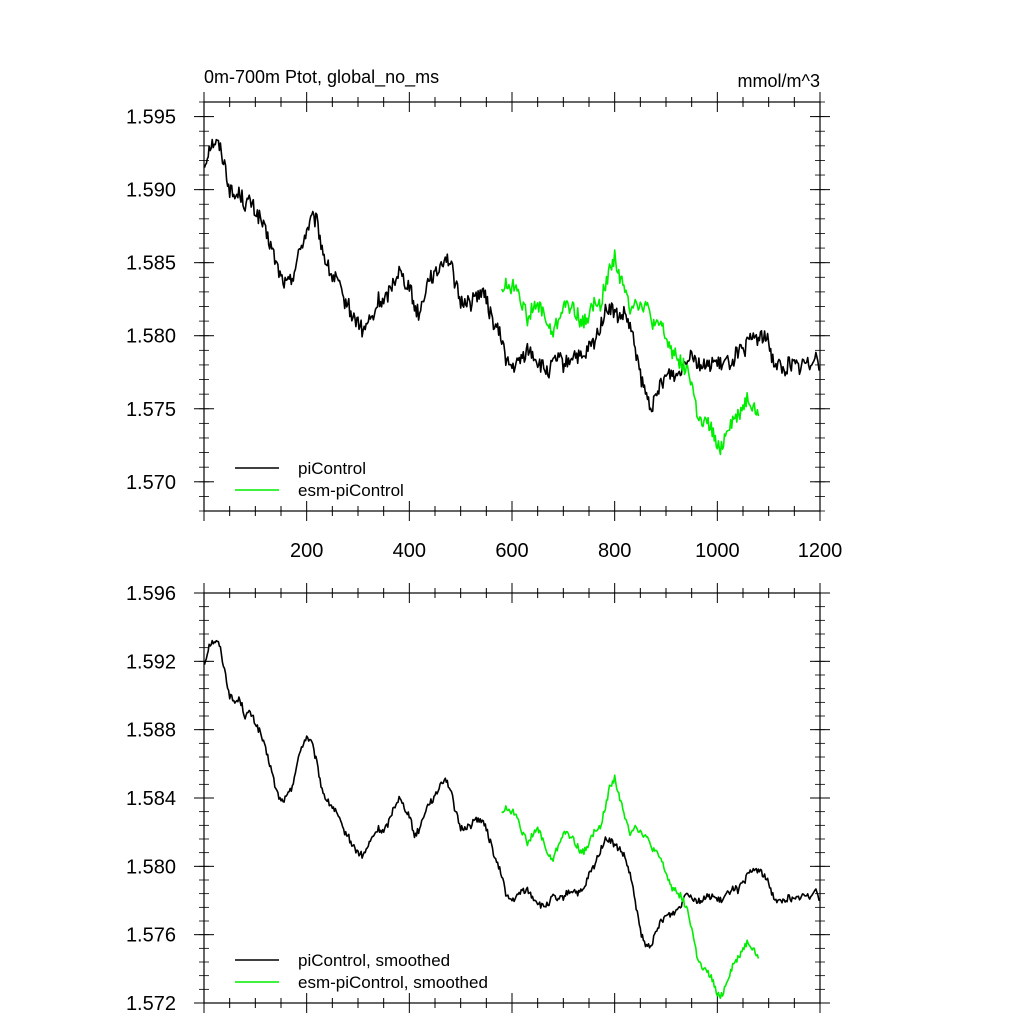 The image size is (1024, 1024). What do you see at coordinates (151, 191) in the screenshot?
I see `y-tick-label: 1.590` at bounding box center [151, 191].